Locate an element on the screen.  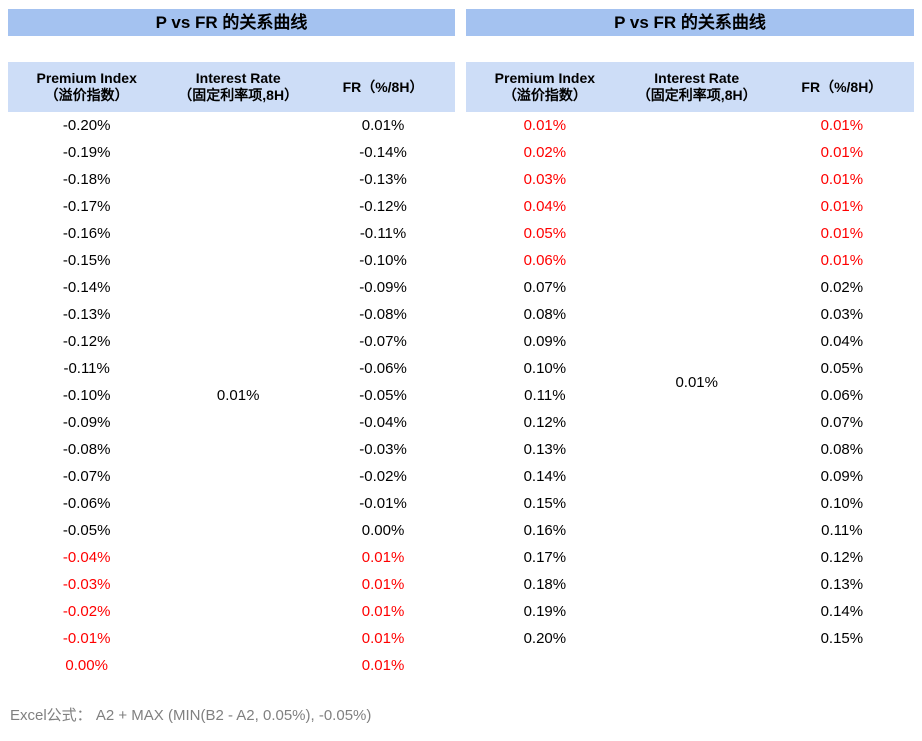
table-row: -0.18% -0.13% is located at coordinates (231, 179).